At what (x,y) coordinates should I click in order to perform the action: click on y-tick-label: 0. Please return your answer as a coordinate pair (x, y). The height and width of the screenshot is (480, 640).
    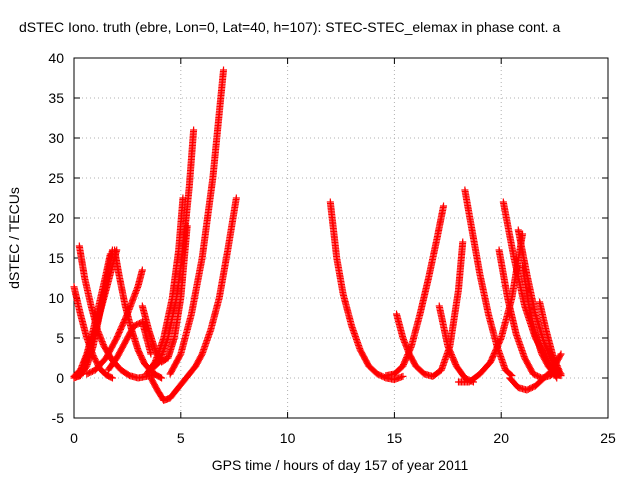
    Looking at the image, I should click on (60, 378).